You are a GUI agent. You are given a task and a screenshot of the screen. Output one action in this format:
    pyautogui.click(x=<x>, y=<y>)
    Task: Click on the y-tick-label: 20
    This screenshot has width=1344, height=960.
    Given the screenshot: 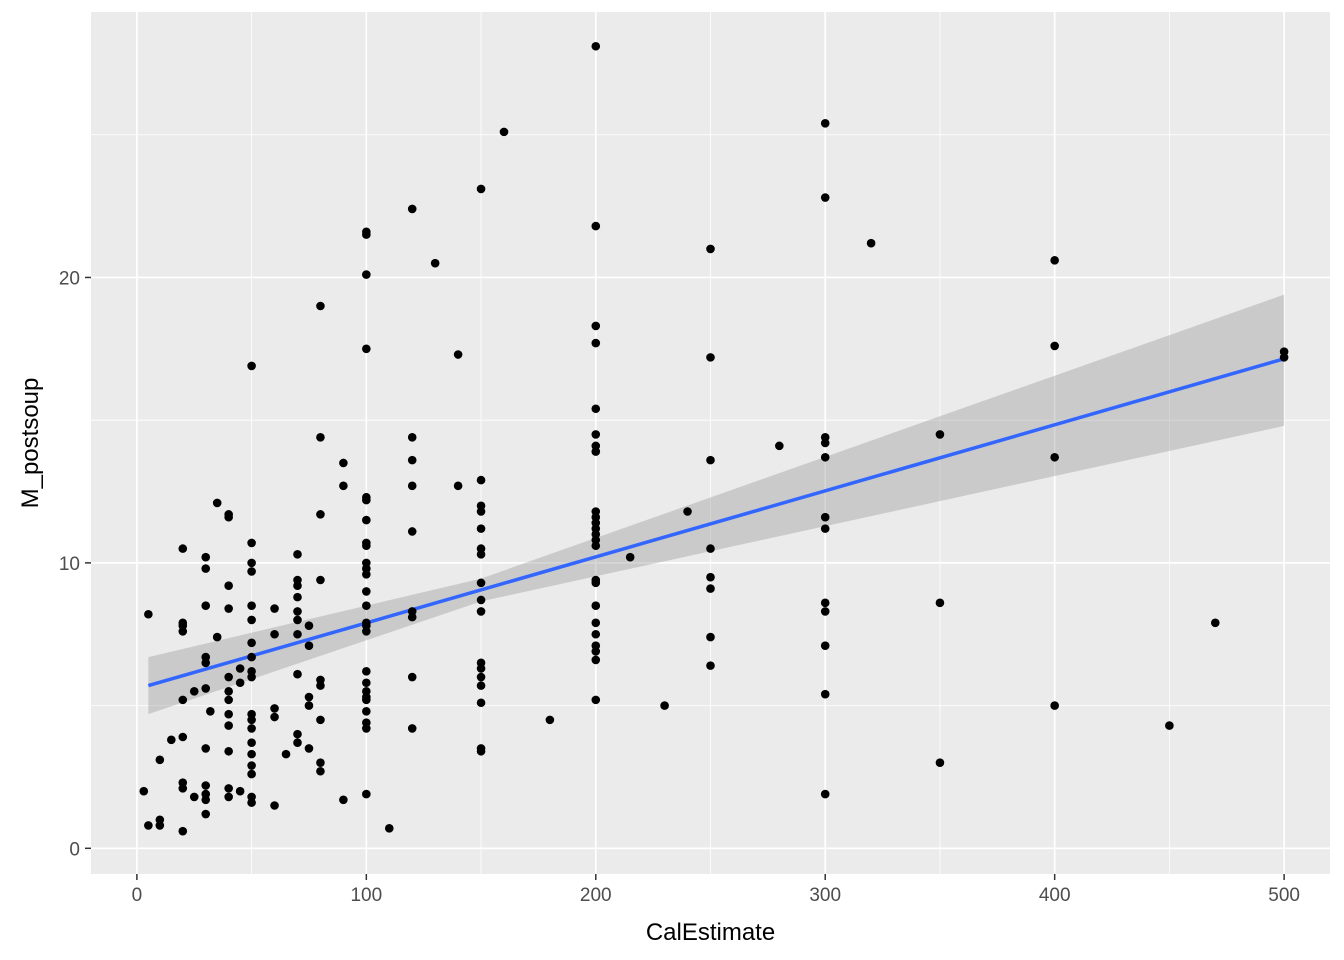 What is the action you would take?
    pyautogui.click(x=69, y=278)
    